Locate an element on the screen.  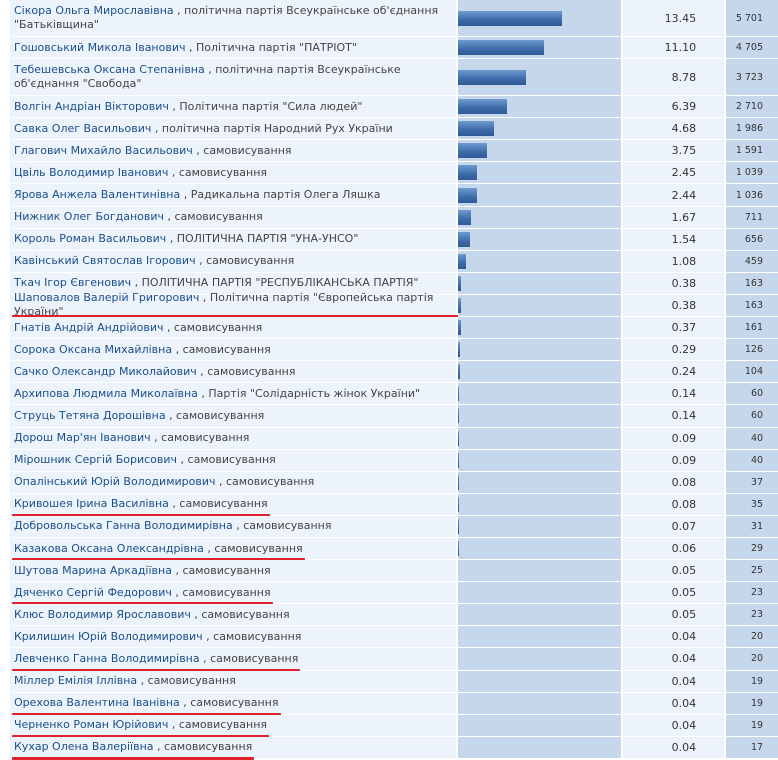
percent-value: 0.04 is located at coordinates (674, 659).